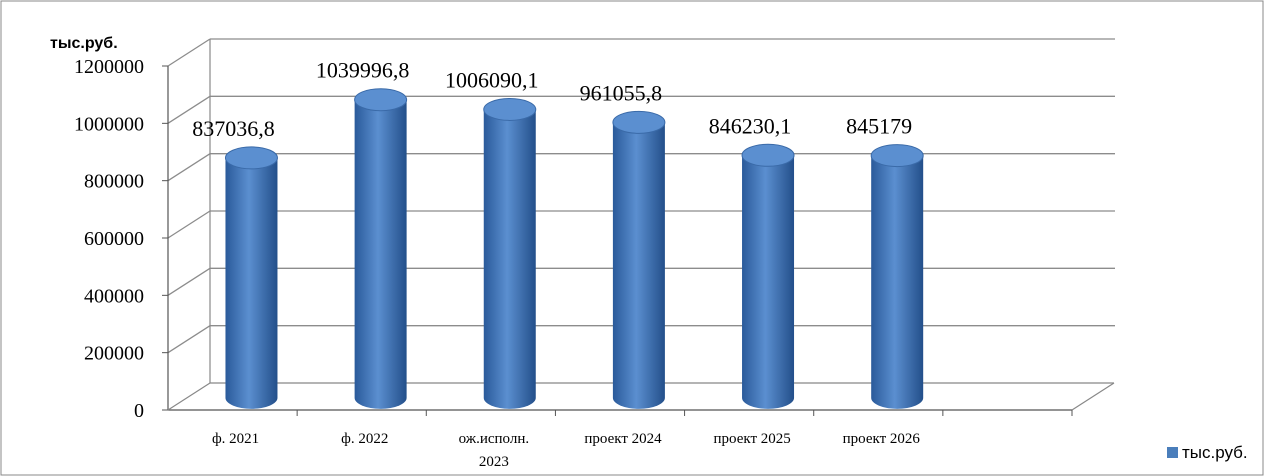  I want to click on y-tick-label: 600000, so click(114, 239).